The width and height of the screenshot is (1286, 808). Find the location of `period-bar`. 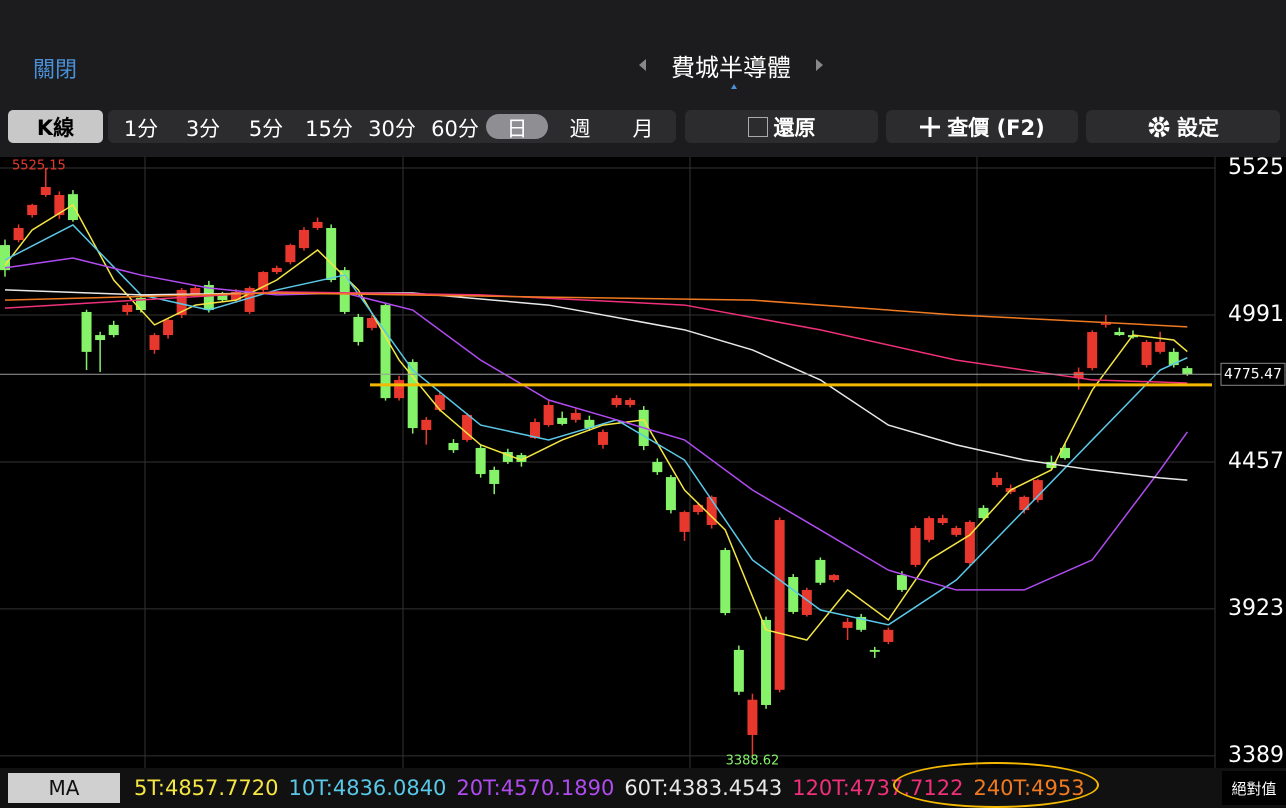

period-bar is located at coordinates (392, 126).